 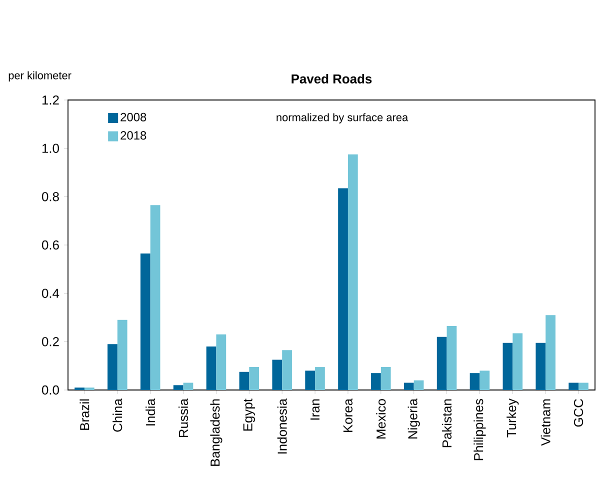 I want to click on x-tick-label: Vietnam, so click(x=545, y=422).